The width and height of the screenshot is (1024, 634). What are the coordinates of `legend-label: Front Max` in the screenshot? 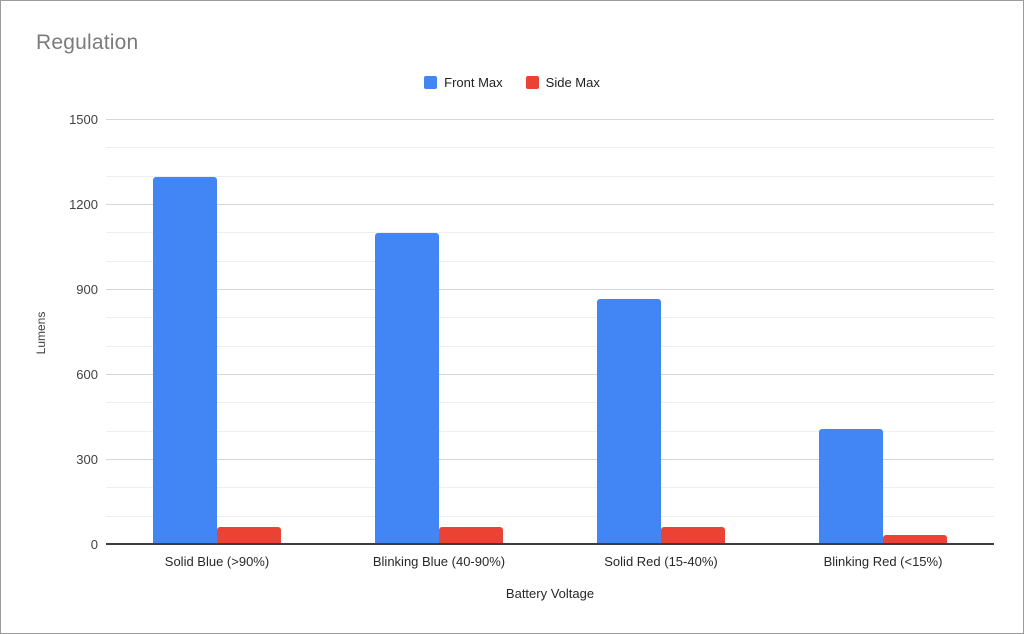 It's located at (473, 82).